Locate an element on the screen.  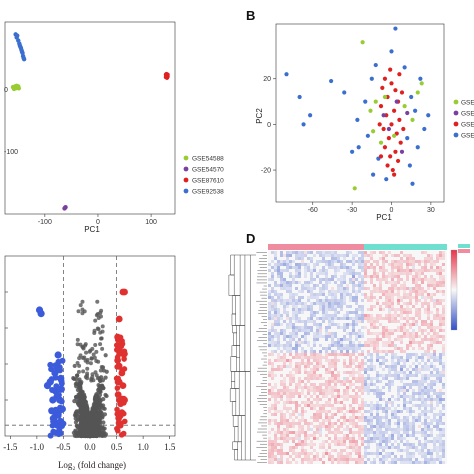
panel-letter-b: B is located at coordinates (250, 15).